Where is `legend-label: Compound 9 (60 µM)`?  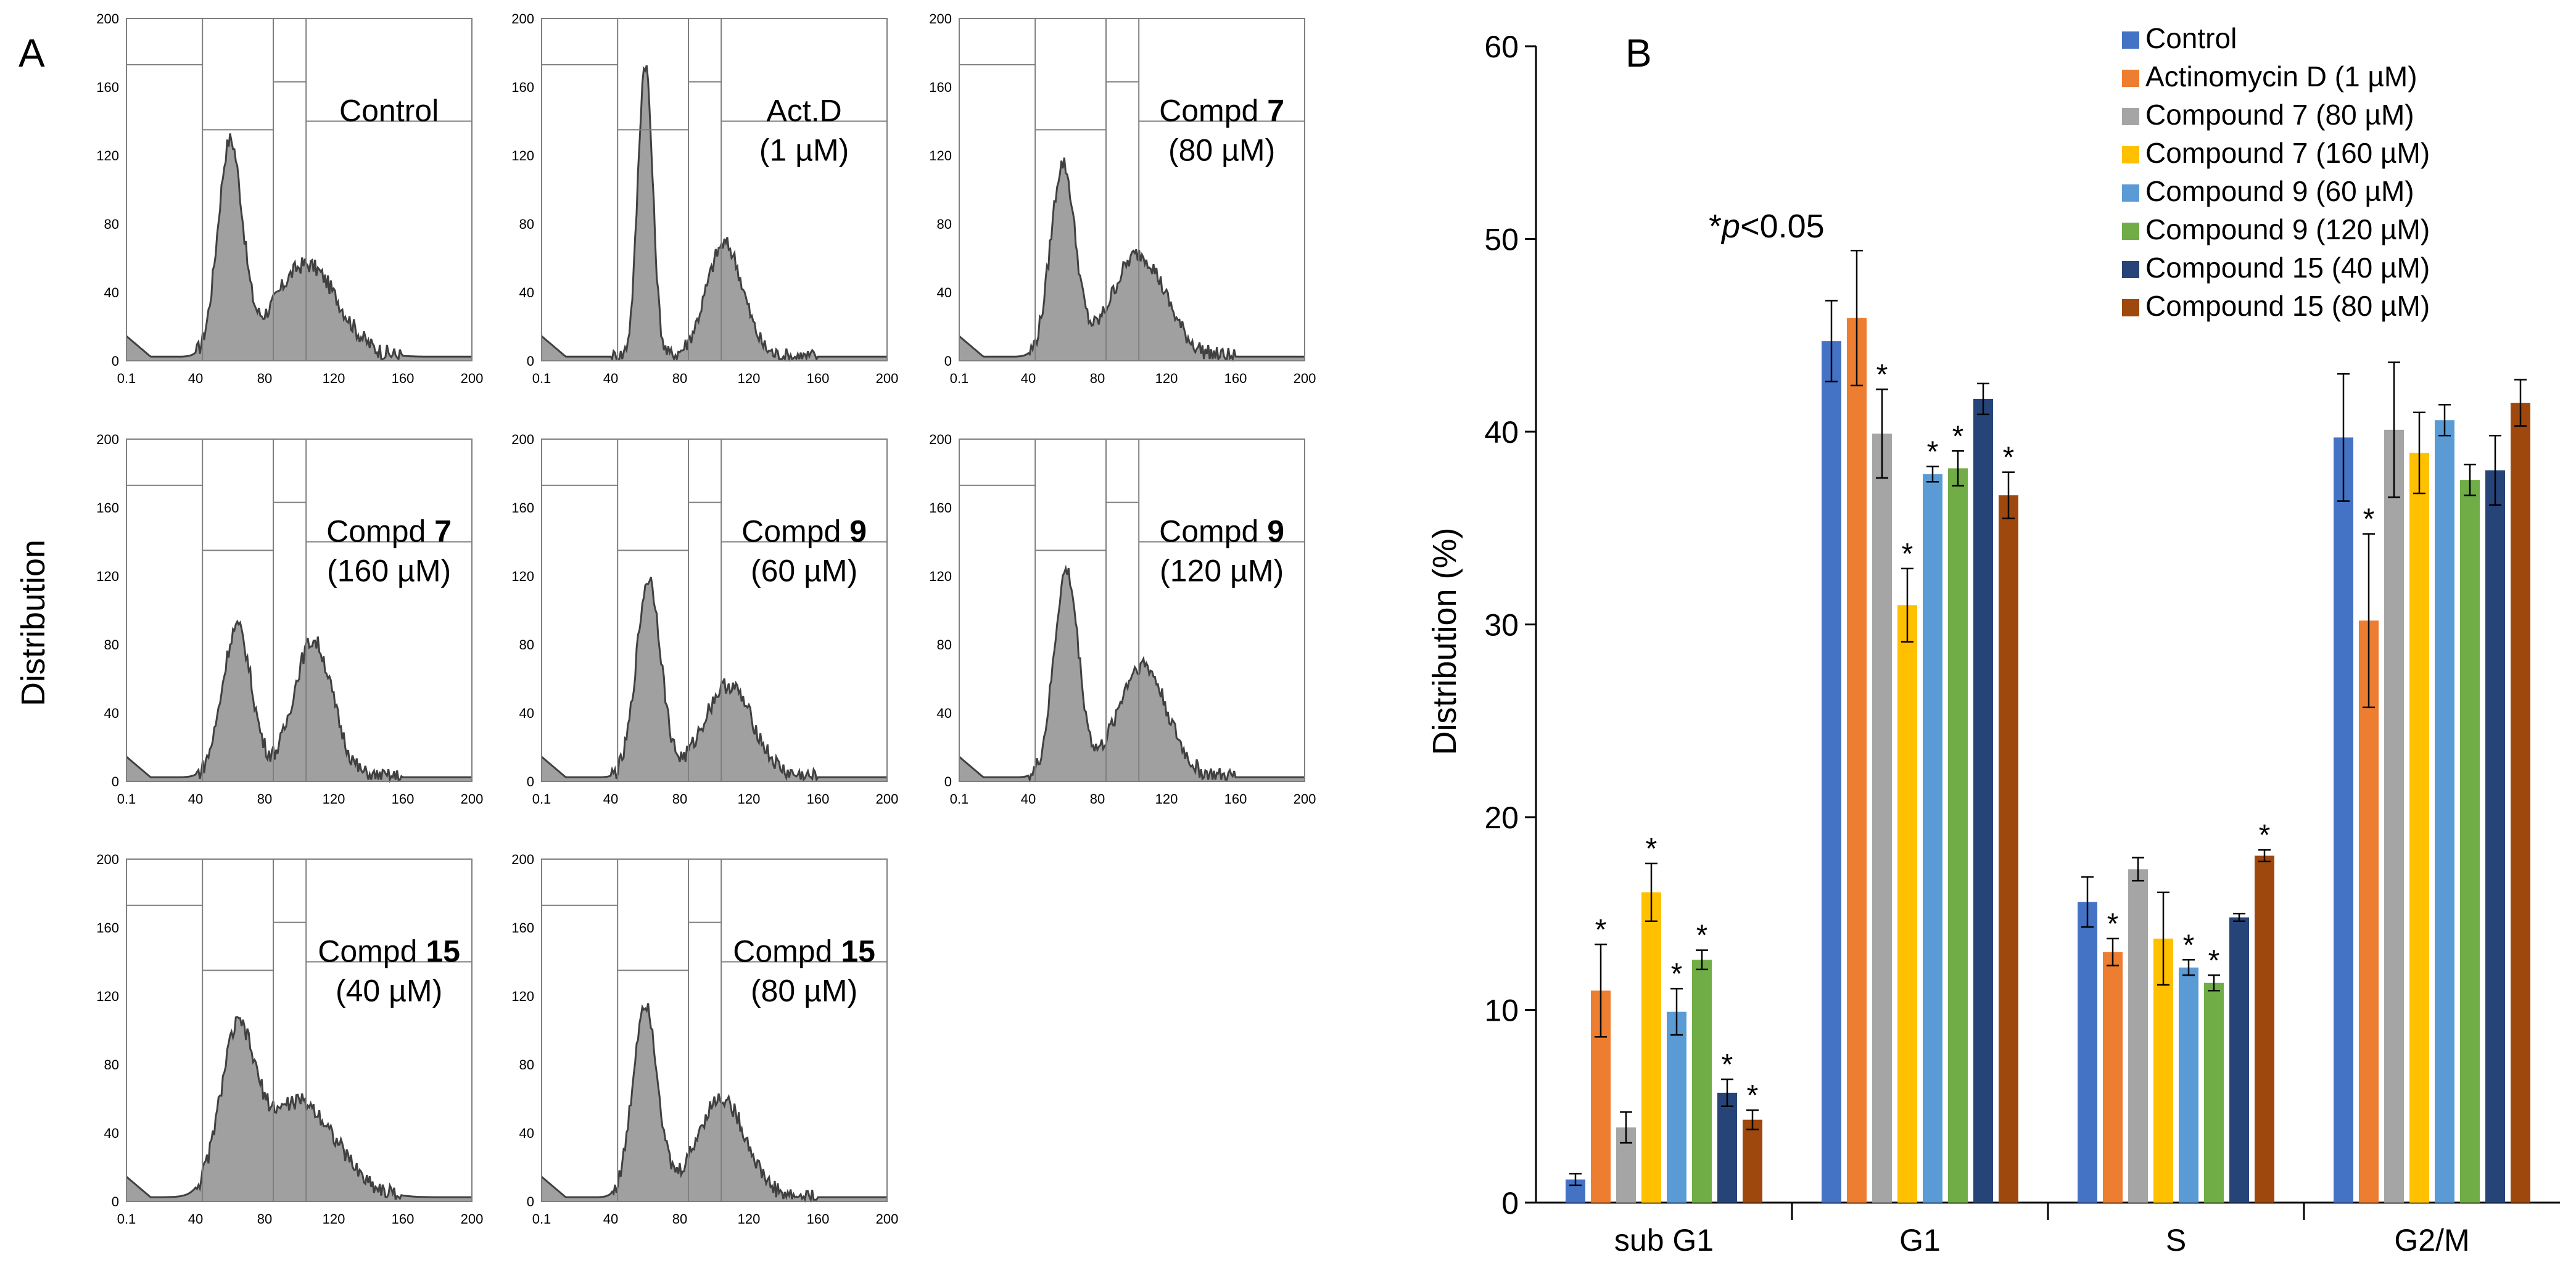
legend-label: Compound 9 (60 µM) is located at coordinates (2279, 191).